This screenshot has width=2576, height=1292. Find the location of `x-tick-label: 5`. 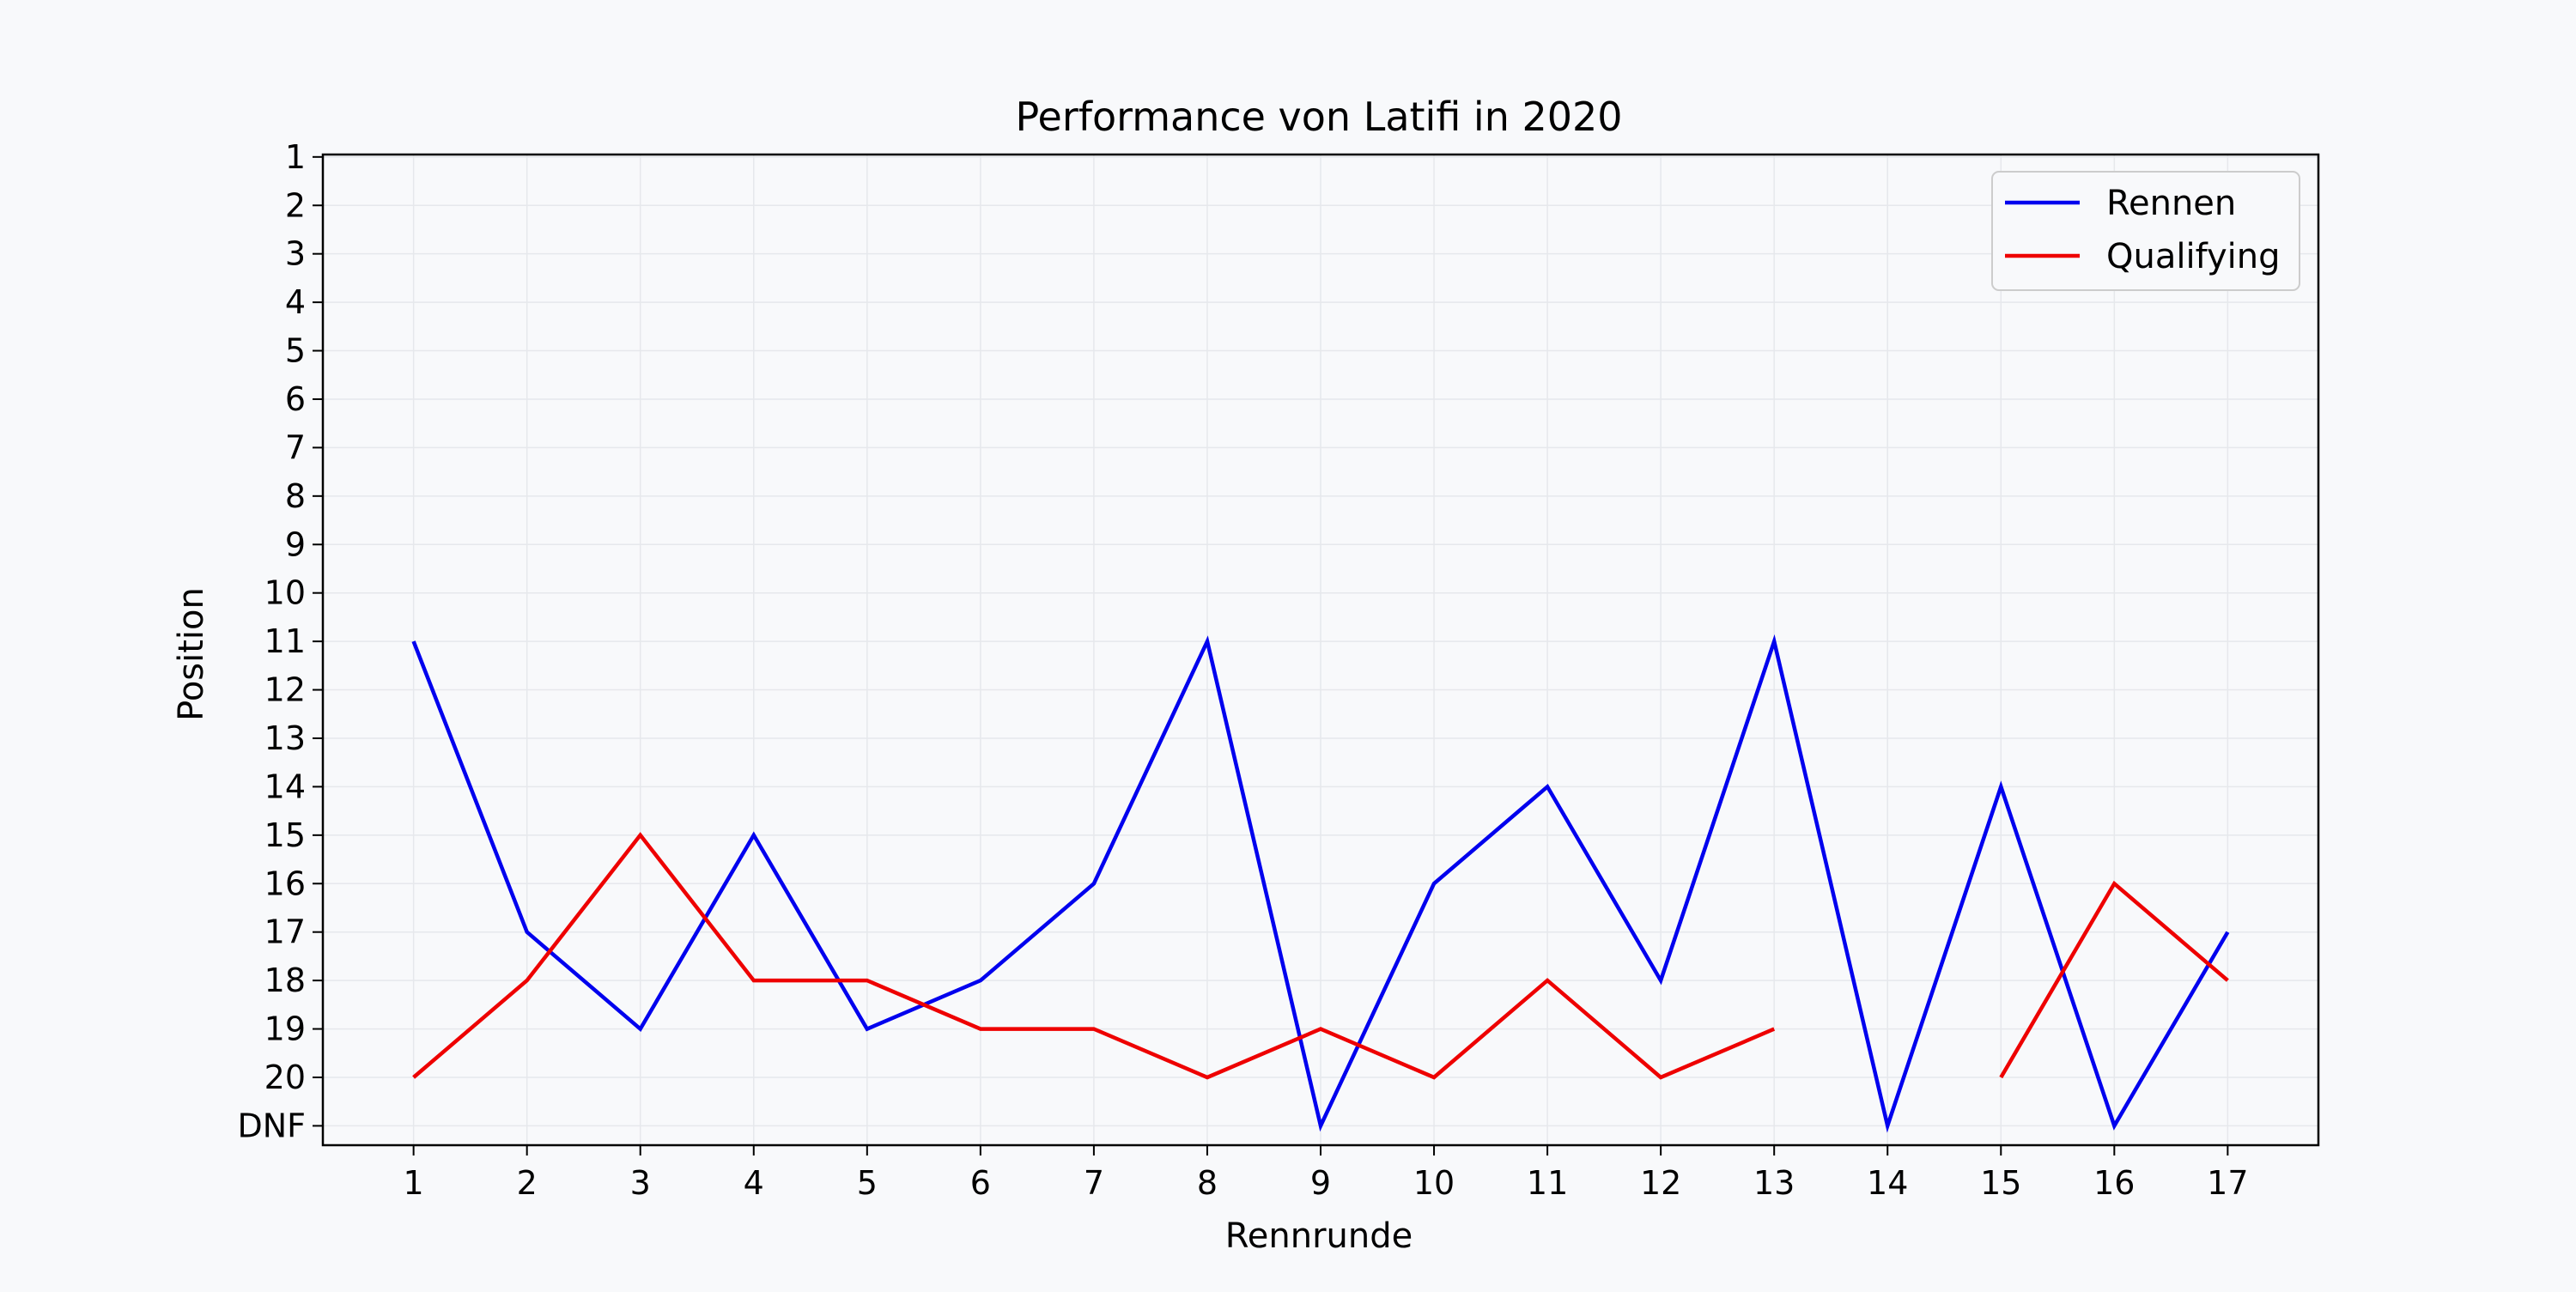

x-tick-label: 5 is located at coordinates (867, 1183).